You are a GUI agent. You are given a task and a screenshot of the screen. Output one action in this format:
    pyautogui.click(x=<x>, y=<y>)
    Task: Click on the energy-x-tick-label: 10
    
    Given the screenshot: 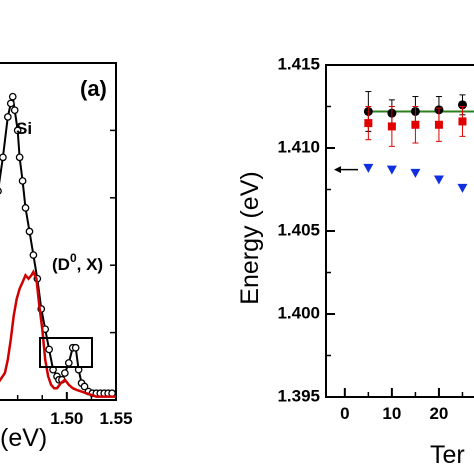 What is the action you would take?
    pyautogui.click(x=391, y=413)
    